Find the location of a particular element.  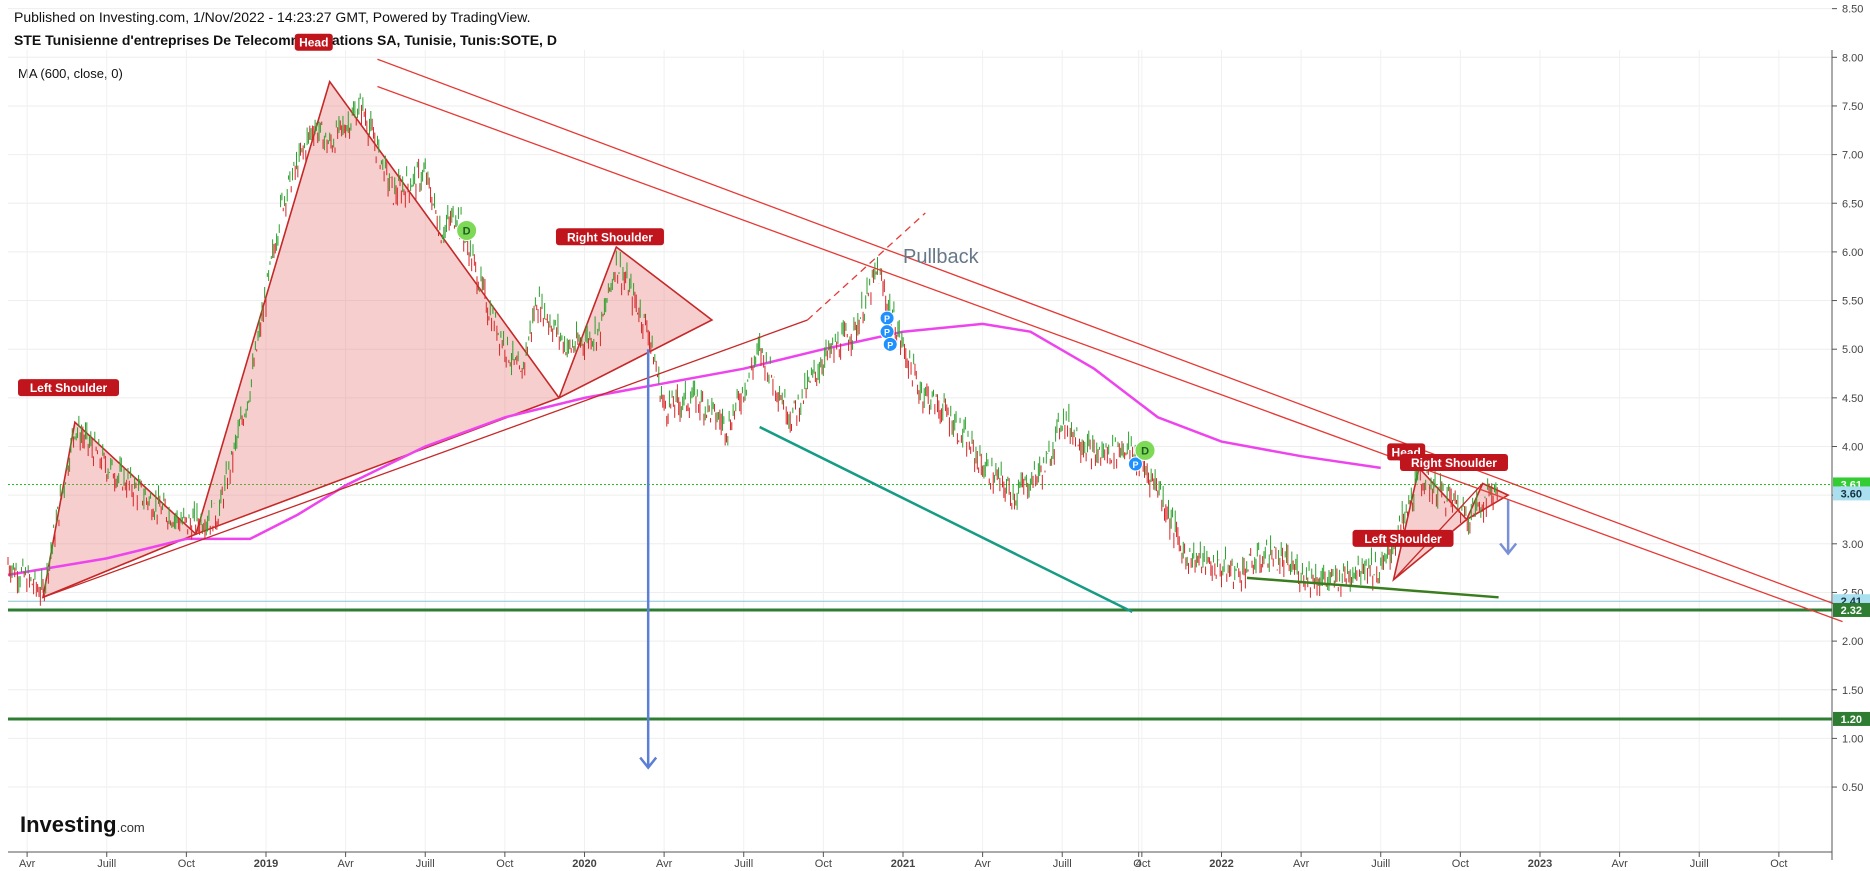

y-tick-label: 4.00 is located at coordinates (1852, 448).